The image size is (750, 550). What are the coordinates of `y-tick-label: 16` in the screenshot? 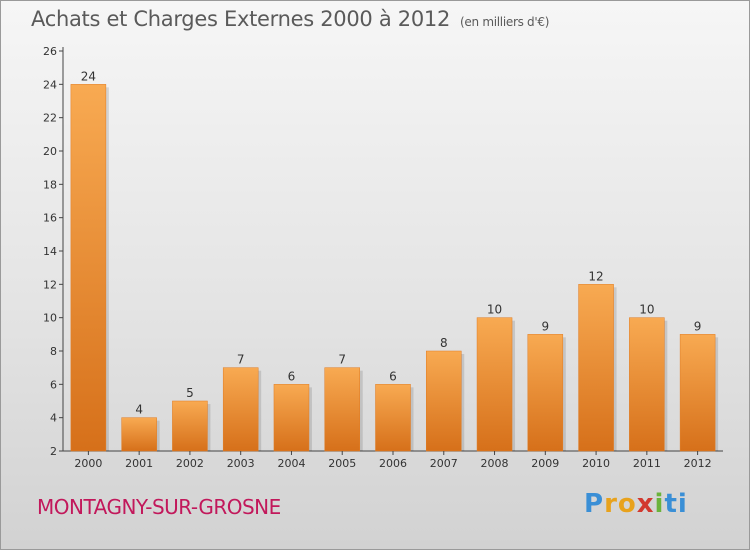 It's located at (50, 218).